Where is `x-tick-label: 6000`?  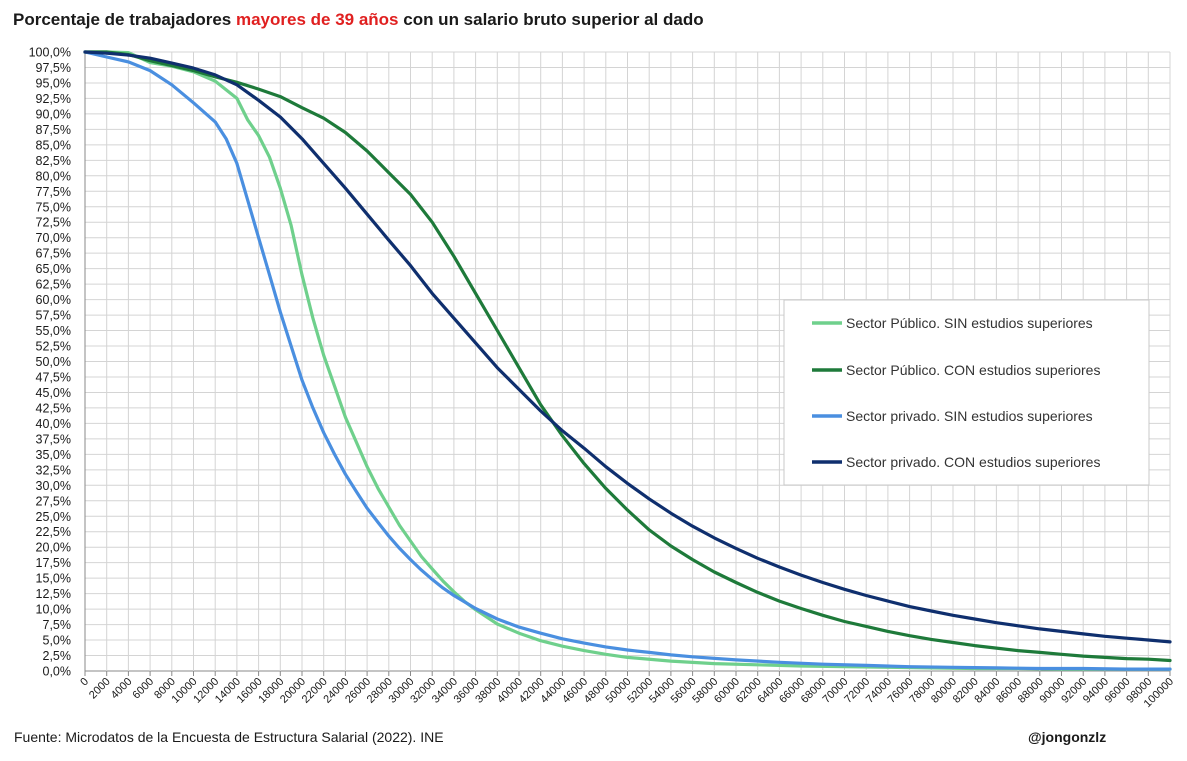
x-tick-label: 6000 is located at coordinates (143, 689).